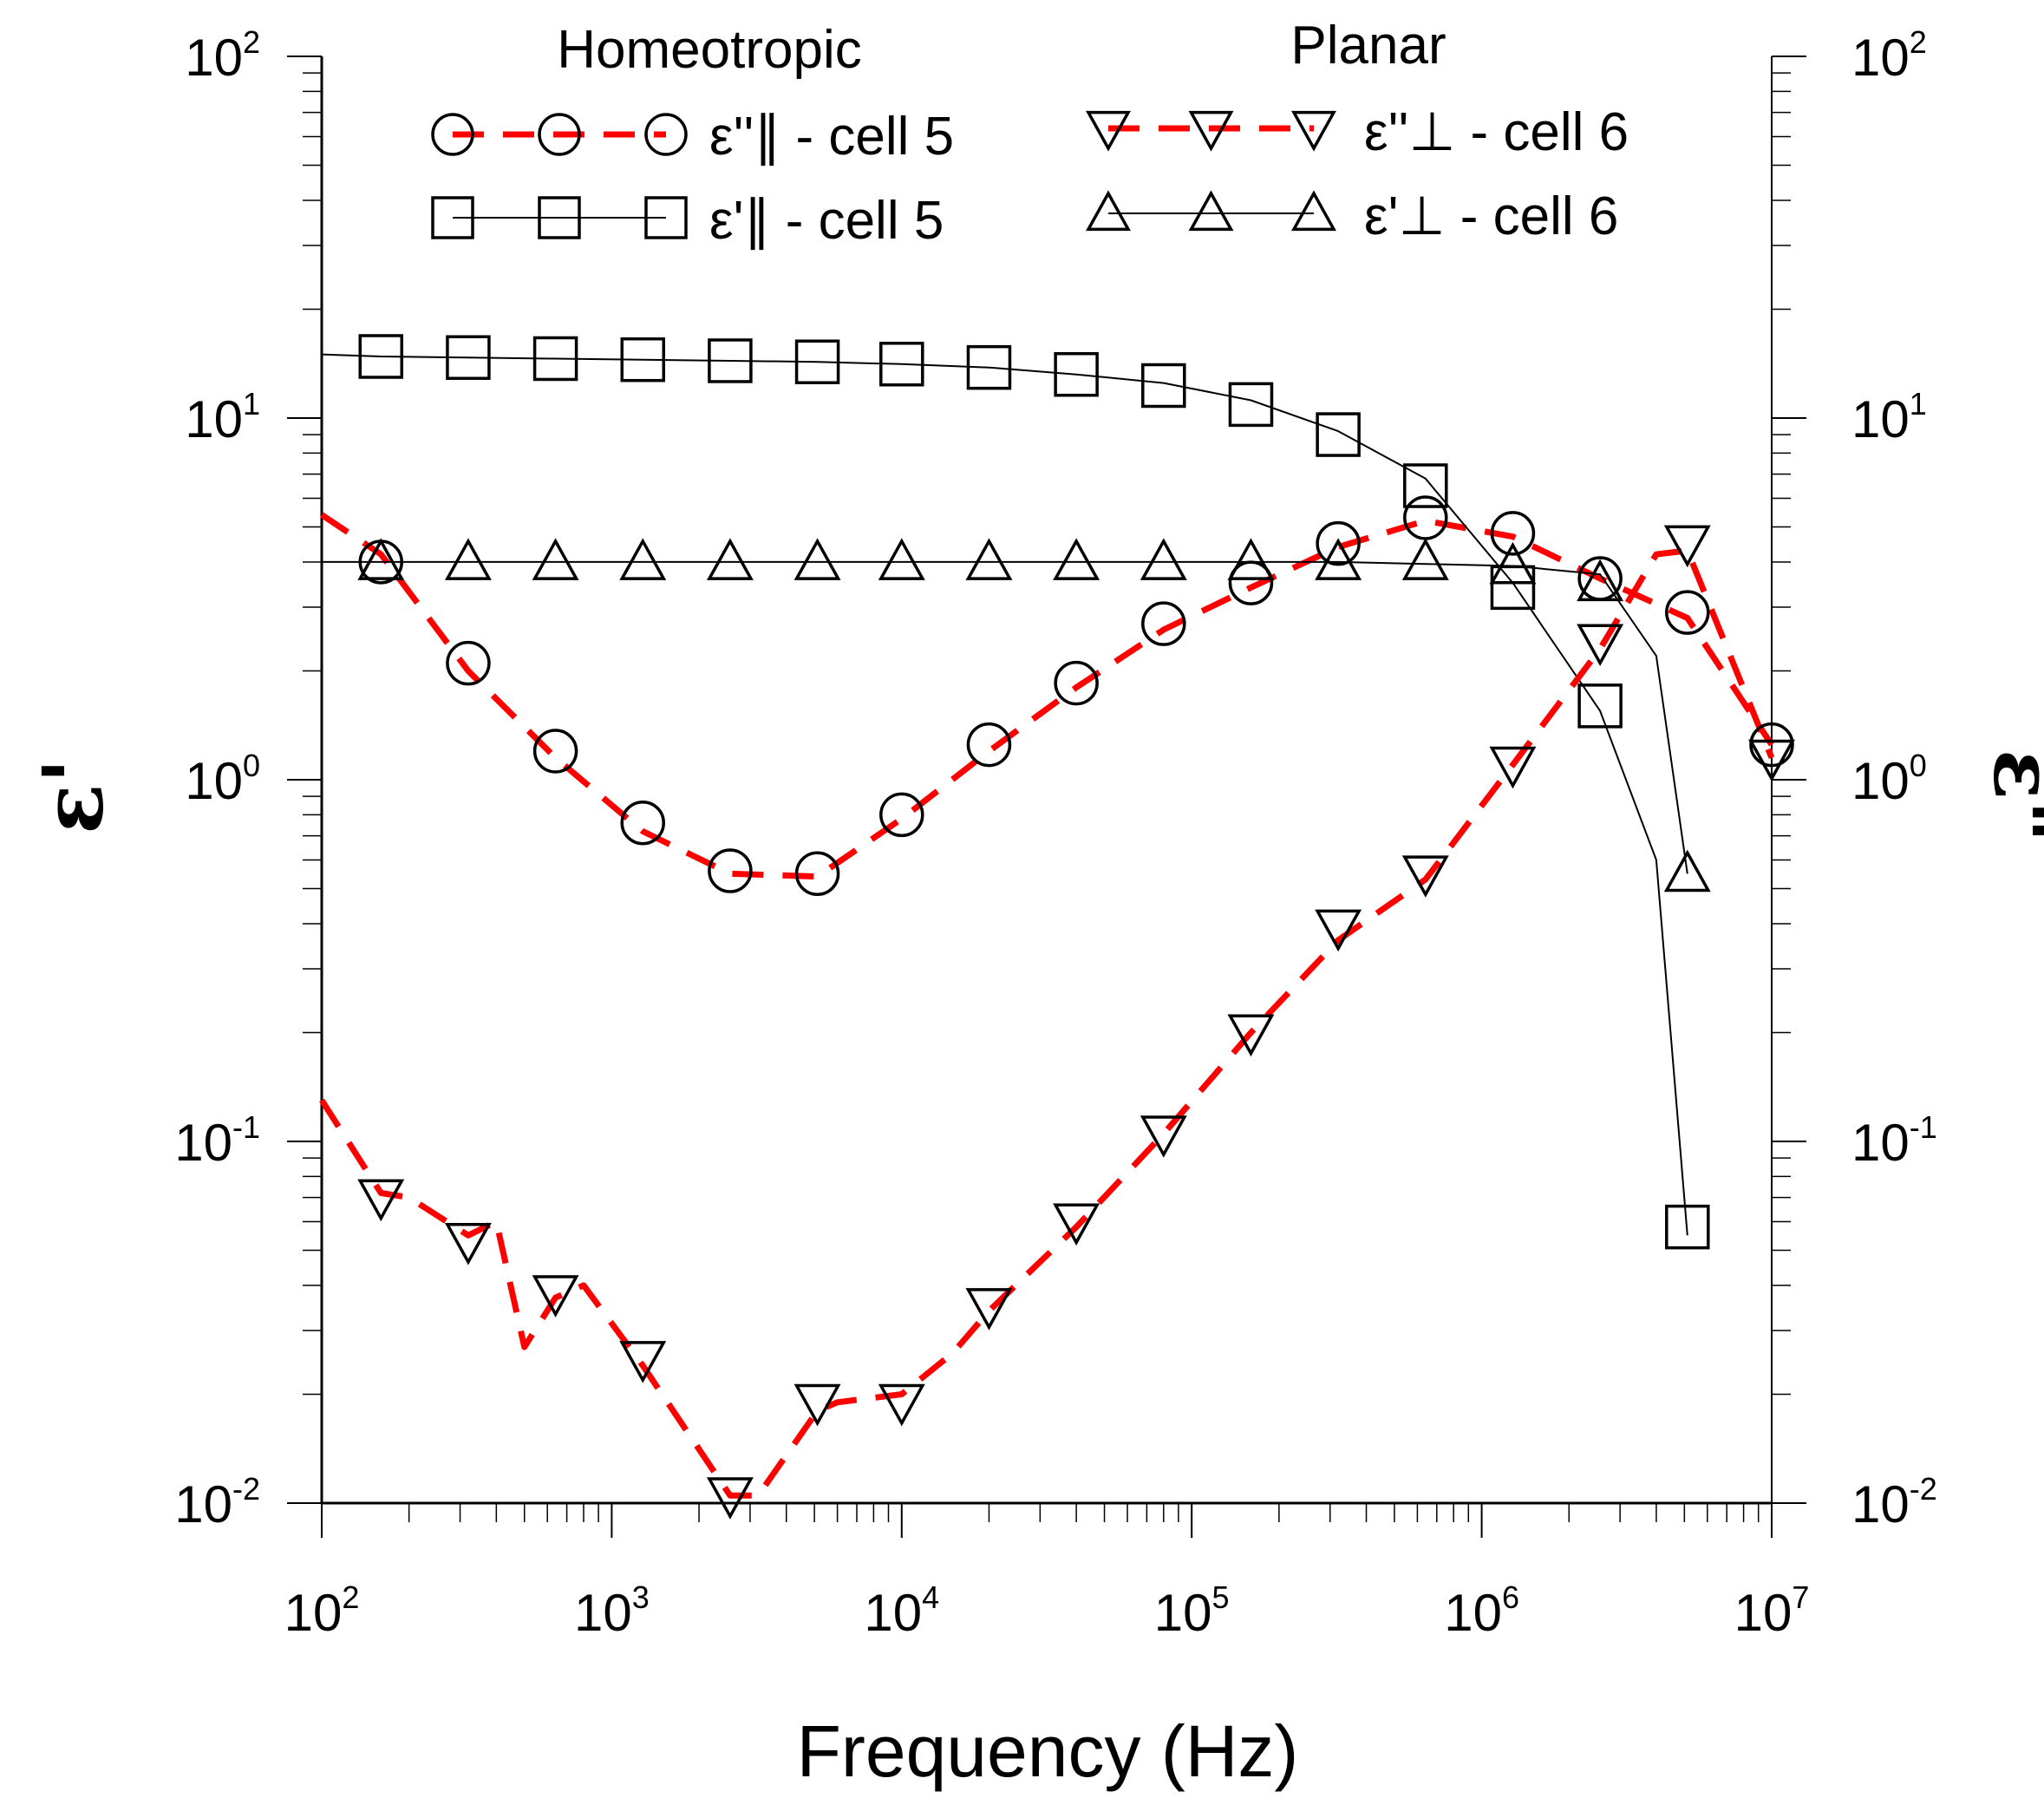  I want to click on y-tick-label-left: 10⁻¹, so click(217, 1140).